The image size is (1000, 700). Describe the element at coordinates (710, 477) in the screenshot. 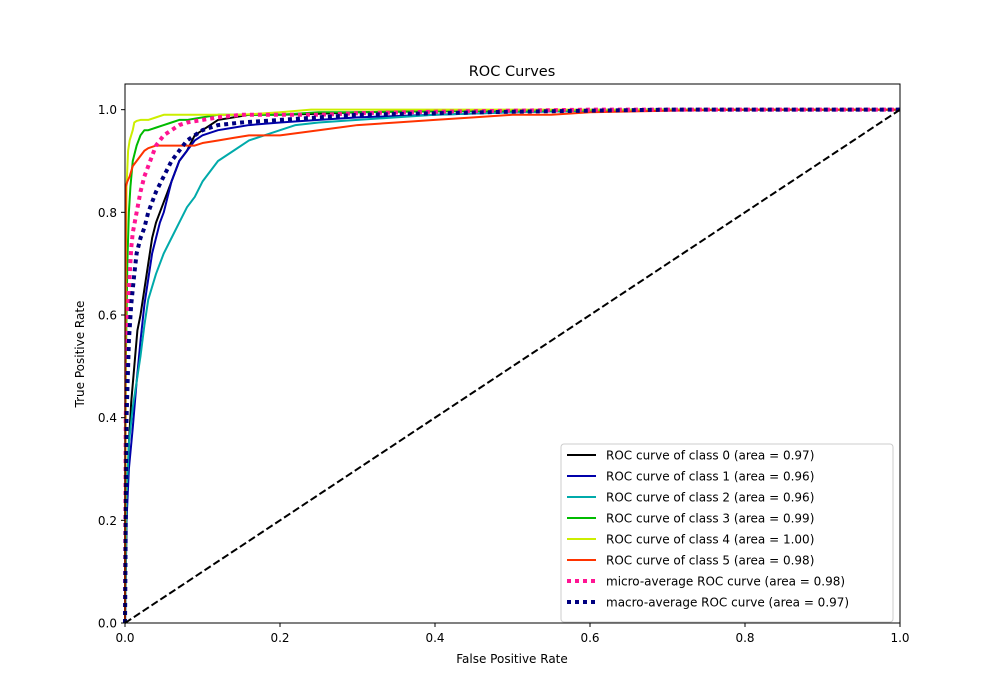

I see `legend-label: ROC curve of class 1 (area = 0.96)` at that location.